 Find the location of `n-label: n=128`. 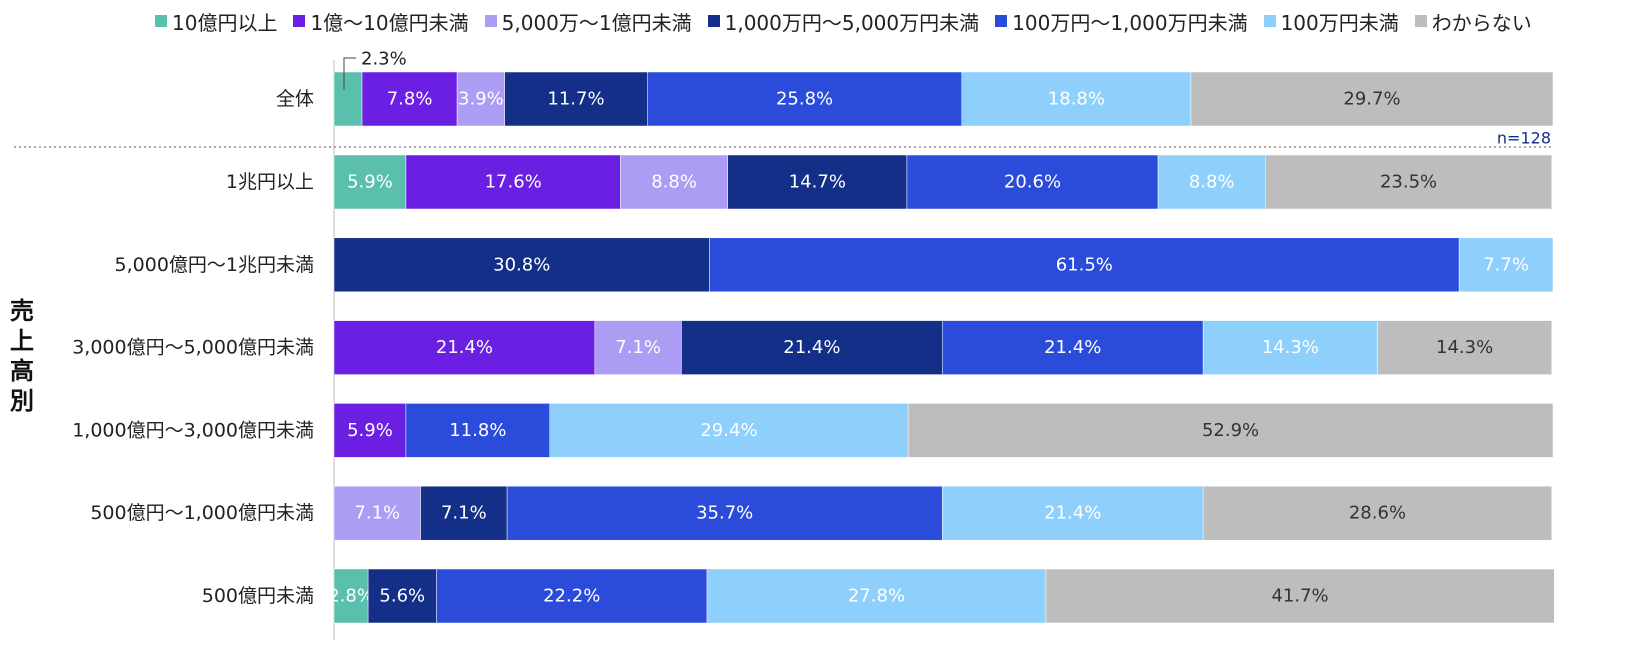

n-label: n=128 is located at coordinates (1524, 138).